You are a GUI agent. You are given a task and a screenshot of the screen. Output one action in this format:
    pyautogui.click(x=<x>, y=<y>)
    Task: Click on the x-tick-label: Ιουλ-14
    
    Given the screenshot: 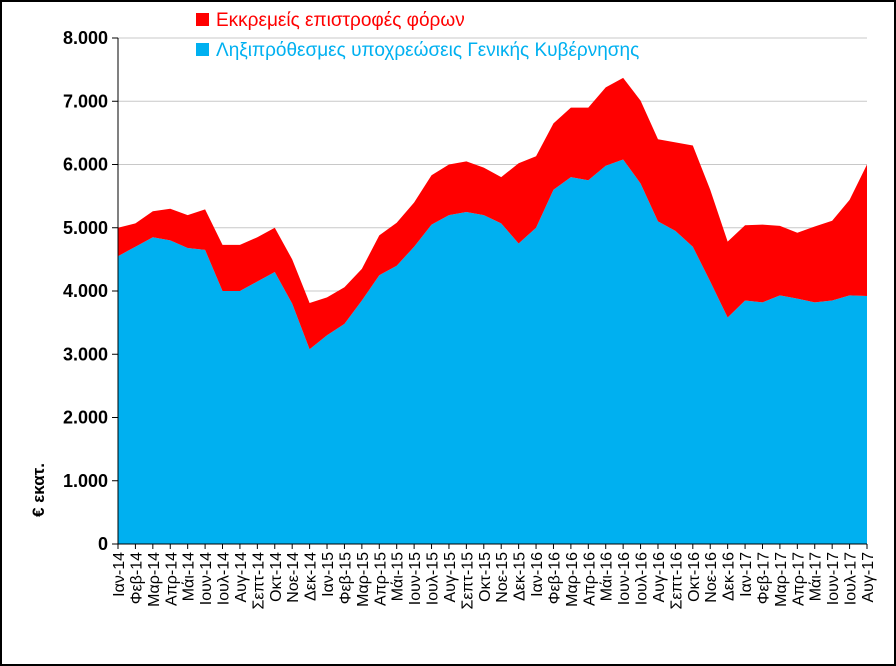 What is the action you would take?
    pyautogui.click(x=224, y=578)
    